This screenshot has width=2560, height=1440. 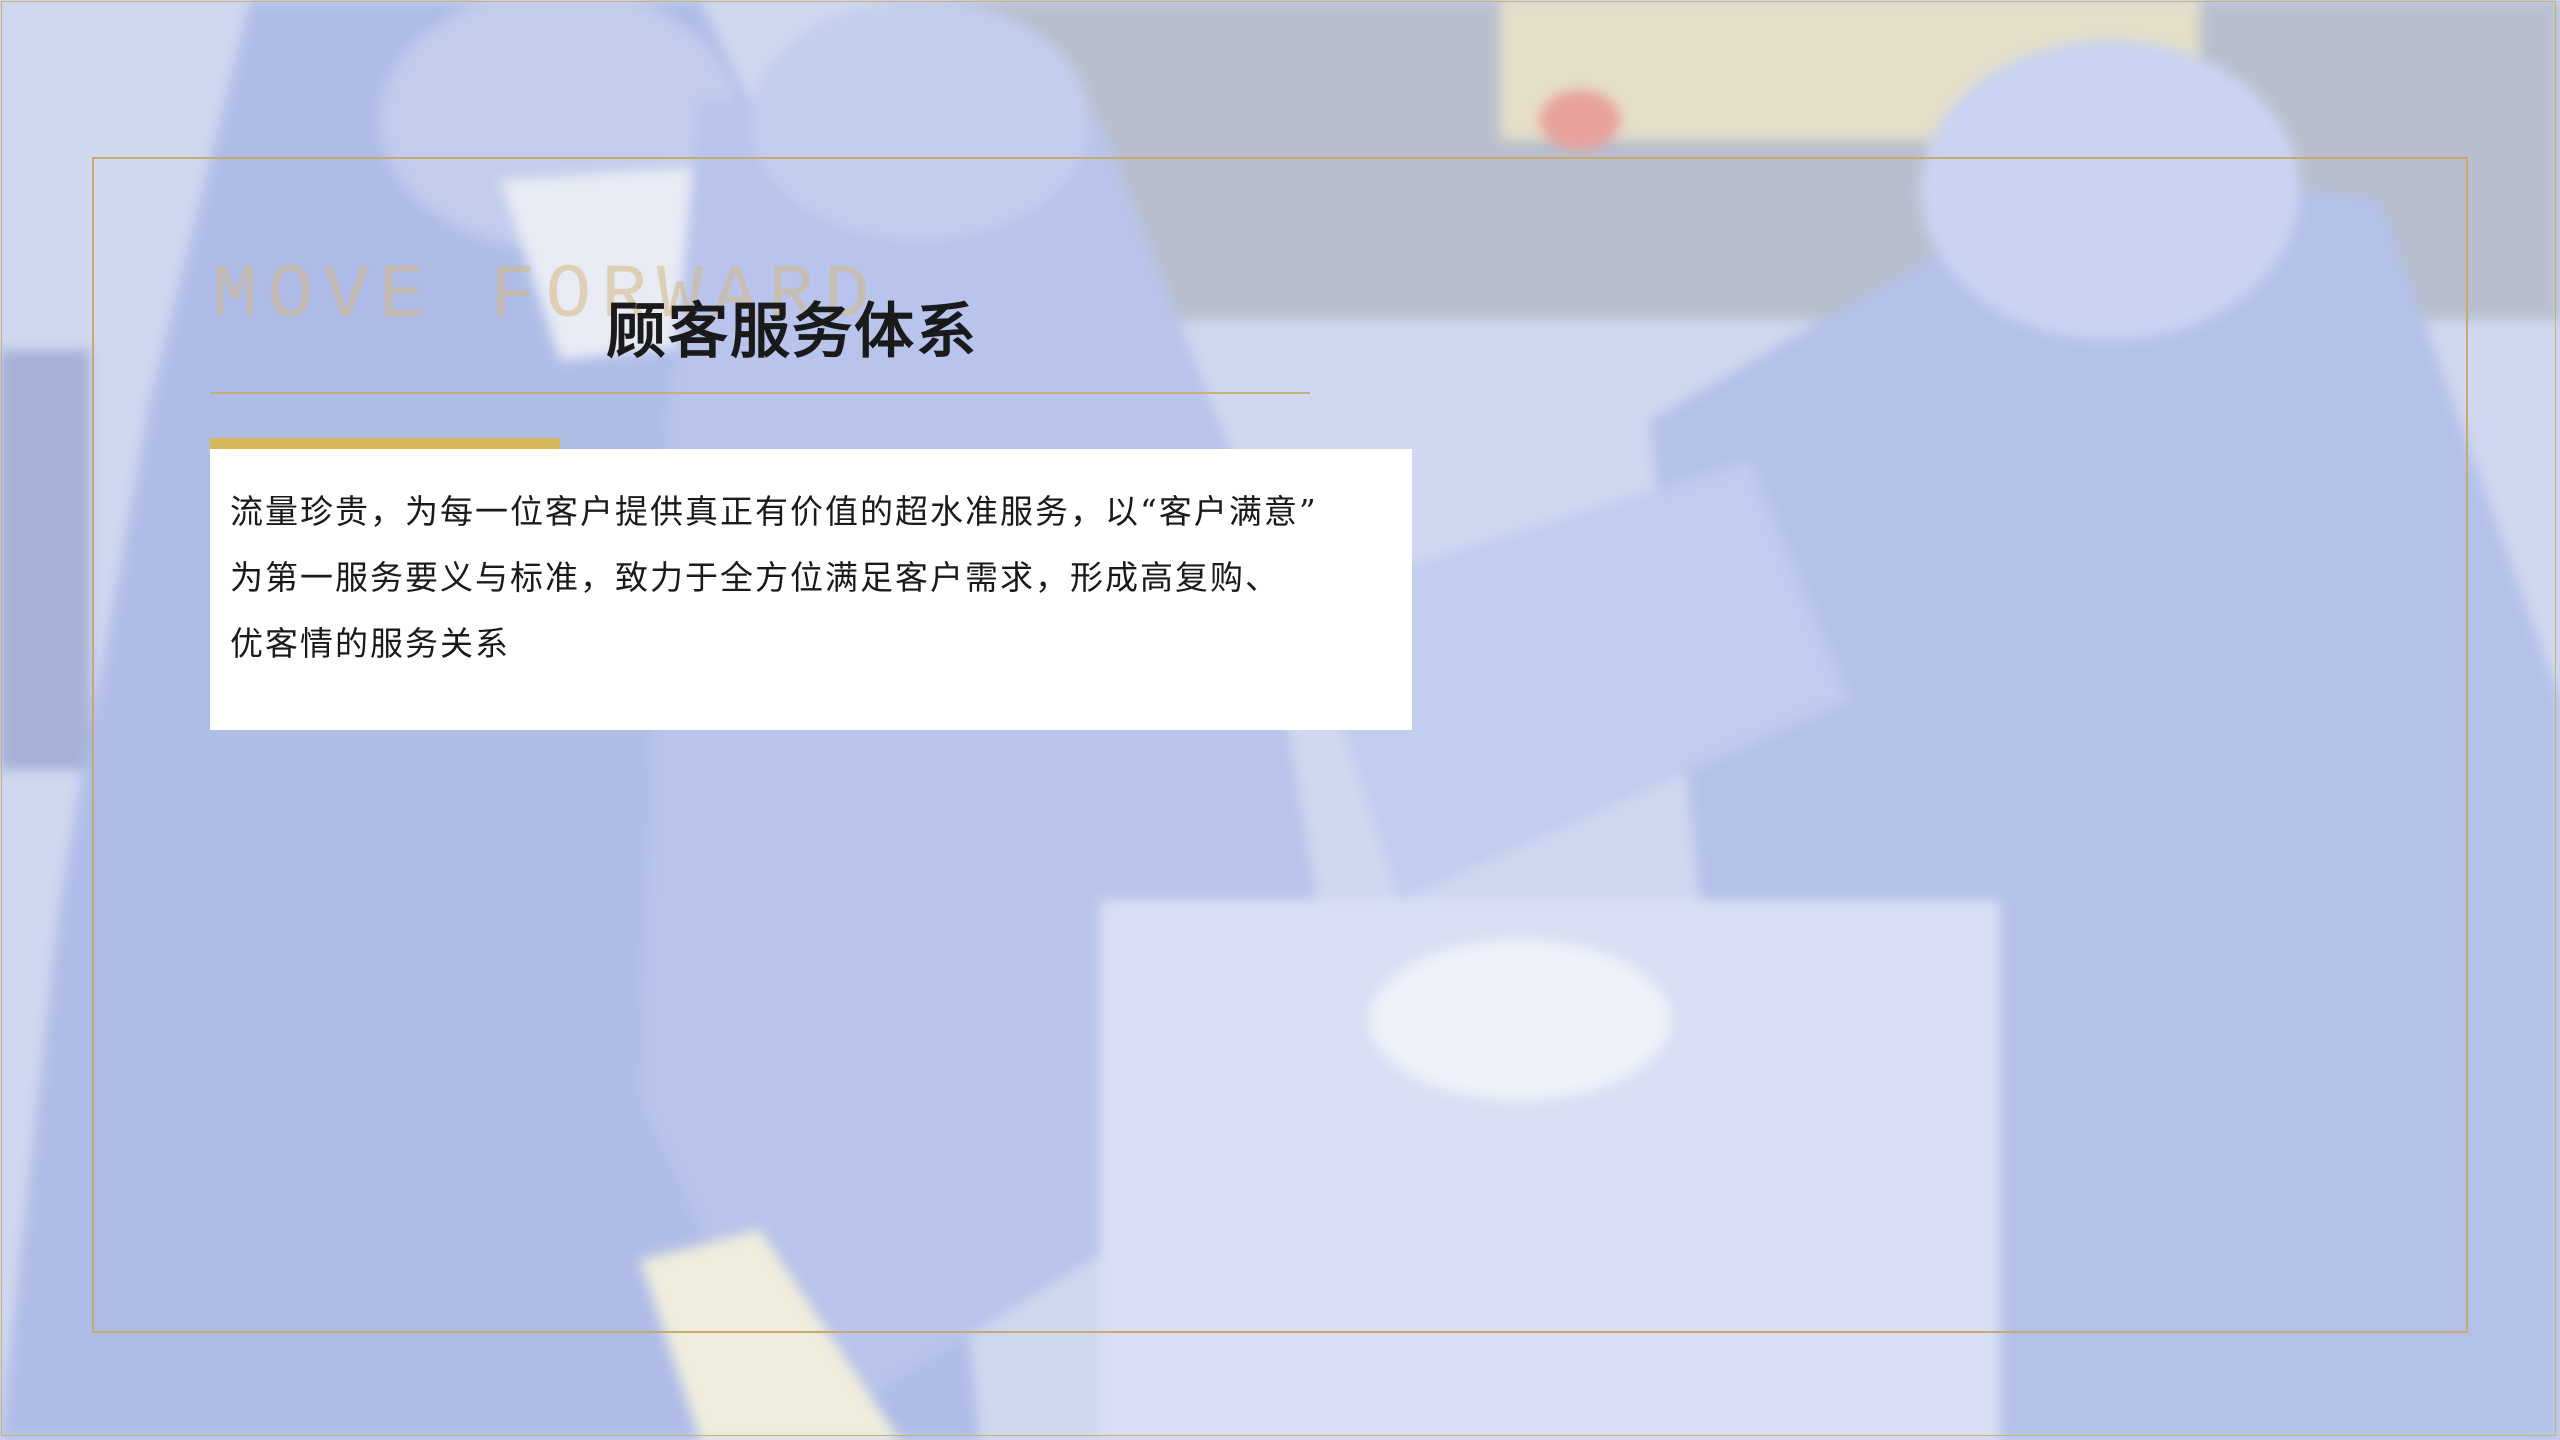 What do you see at coordinates (774, 511) in the screenshot?
I see `body-line: 流量珍贵，为每一位客户提供真正有价值的超水准服务，以“客户满意”` at bounding box center [774, 511].